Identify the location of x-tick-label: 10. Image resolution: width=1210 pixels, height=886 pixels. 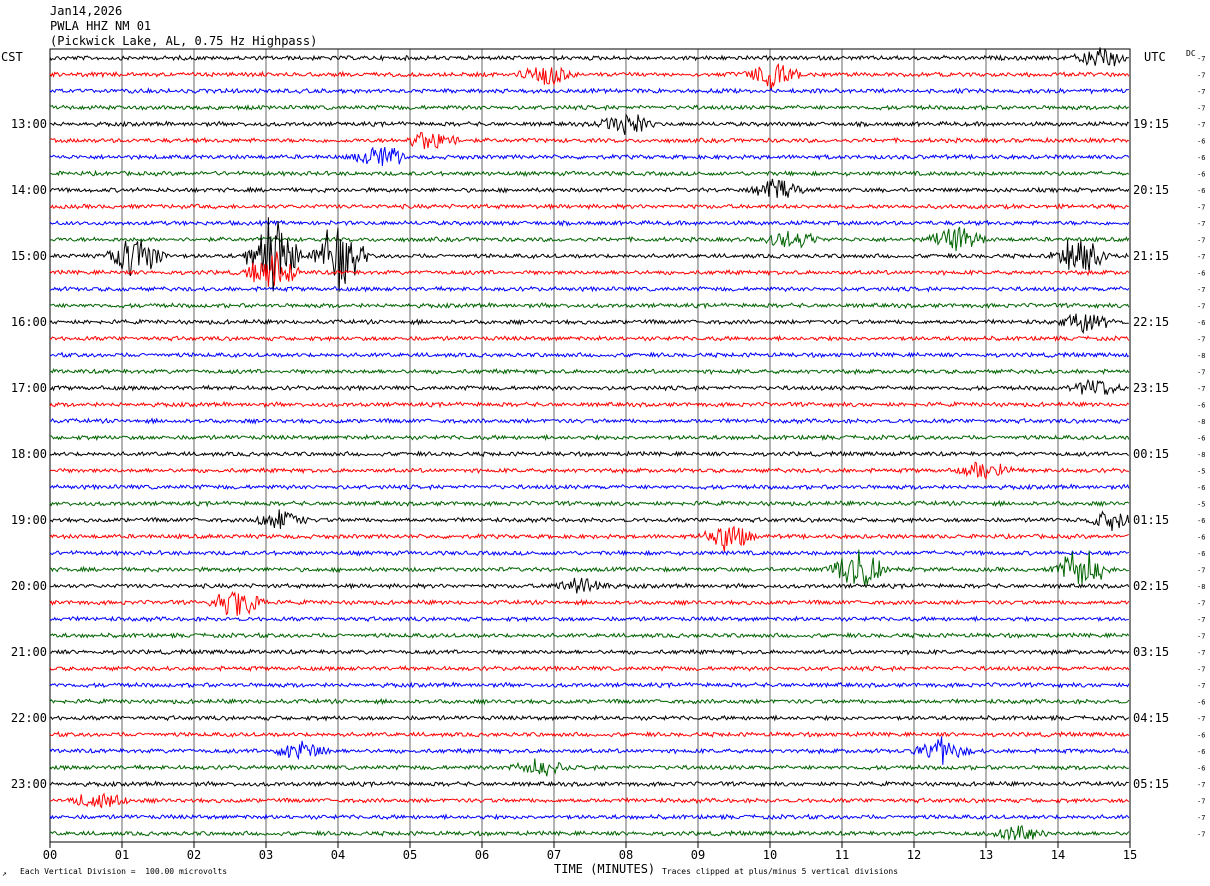
(770, 855).